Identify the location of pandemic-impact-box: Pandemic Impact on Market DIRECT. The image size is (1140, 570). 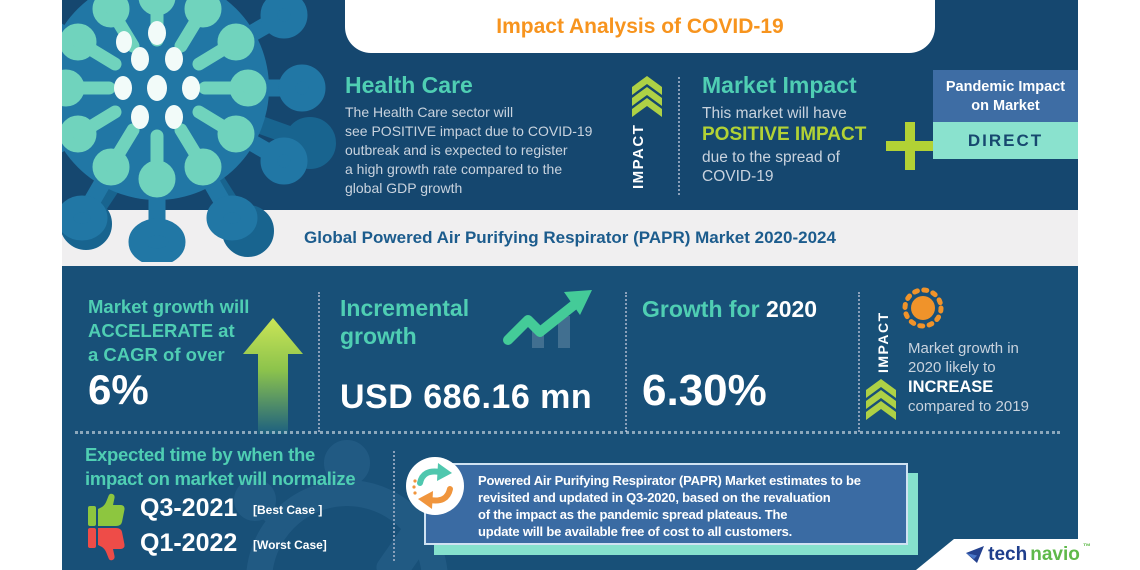
(1005, 114).